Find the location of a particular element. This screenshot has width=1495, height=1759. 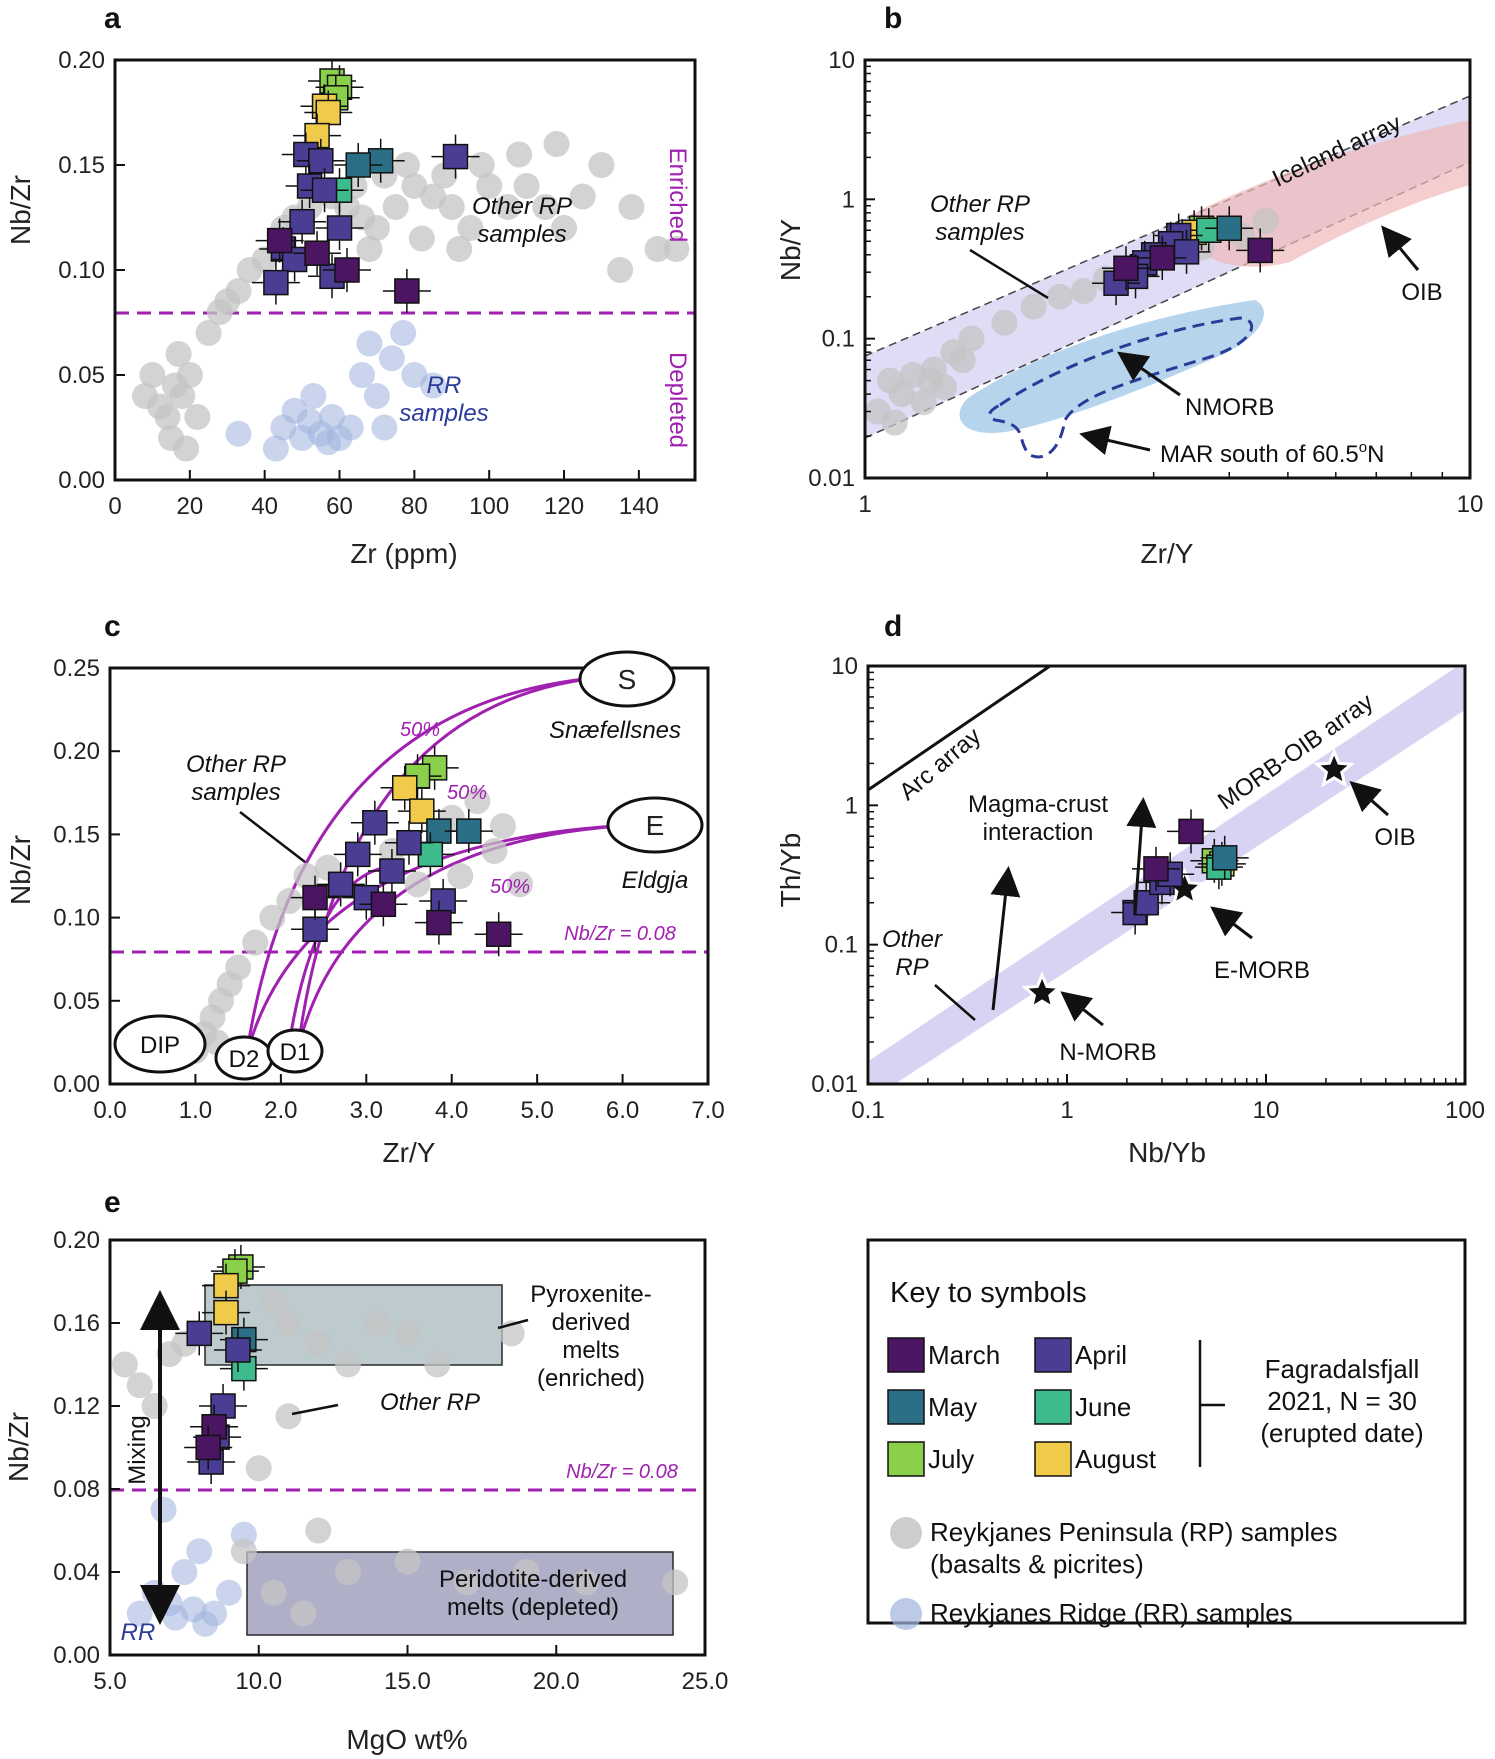

panel-b-other-rp-pointer is located at coordinates (1009, 274).